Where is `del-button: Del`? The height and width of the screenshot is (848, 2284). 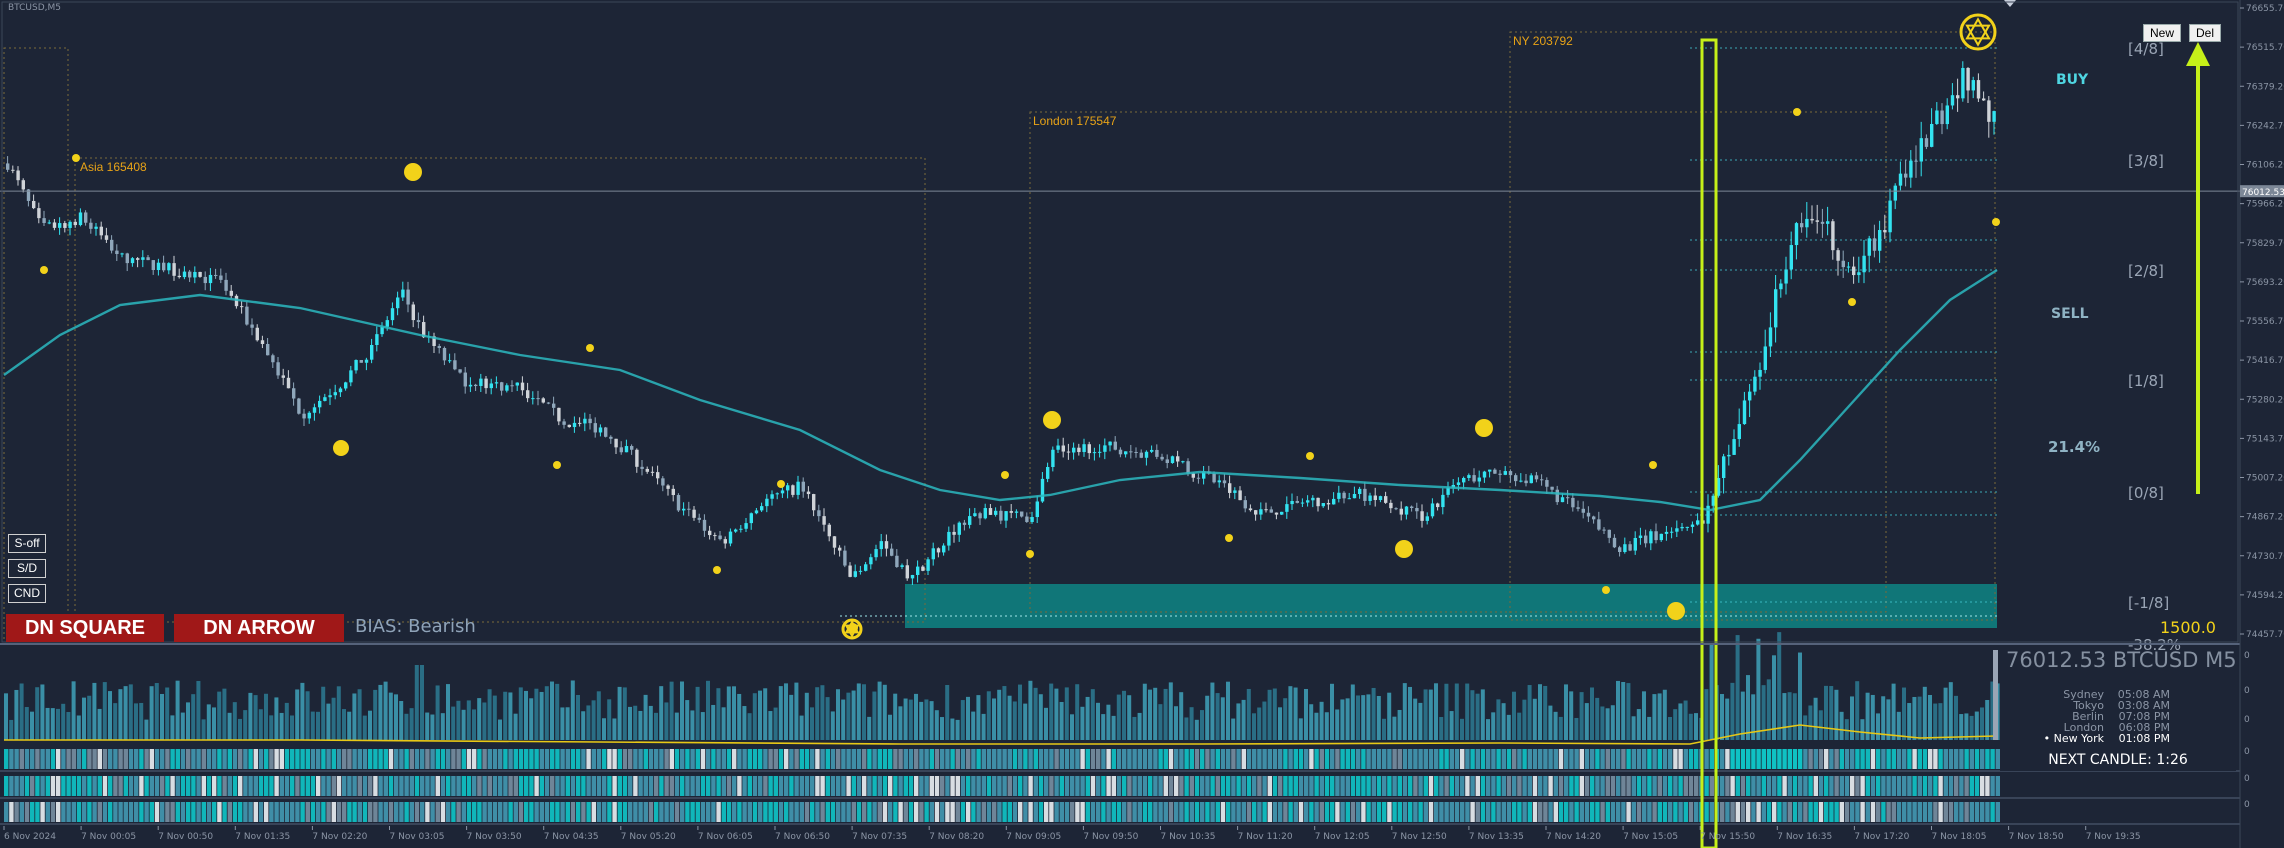 del-button: Del is located at coordinates (2205, 33).